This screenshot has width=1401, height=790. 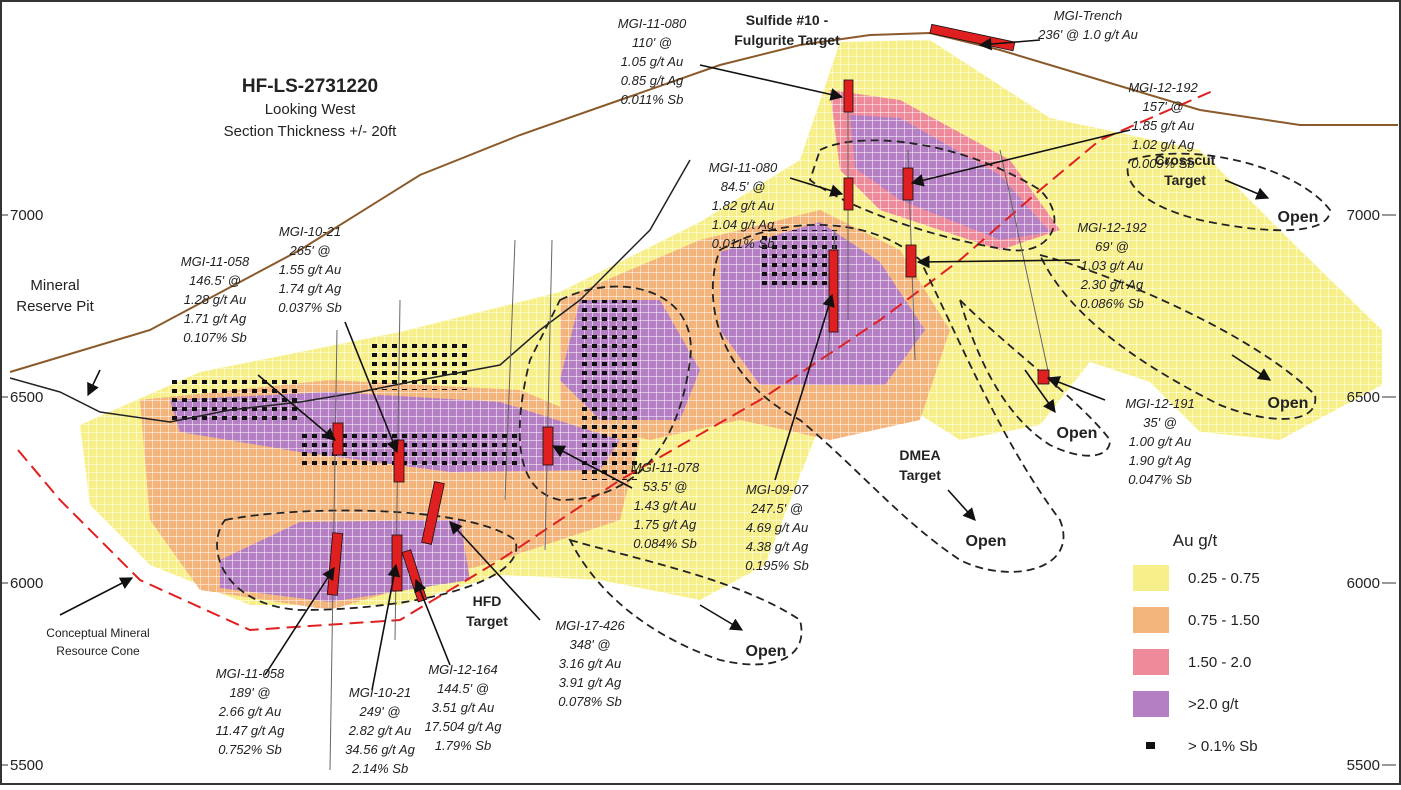 I want to click on legend-label: >2.0 g/t, so click(x=1213, y=704).